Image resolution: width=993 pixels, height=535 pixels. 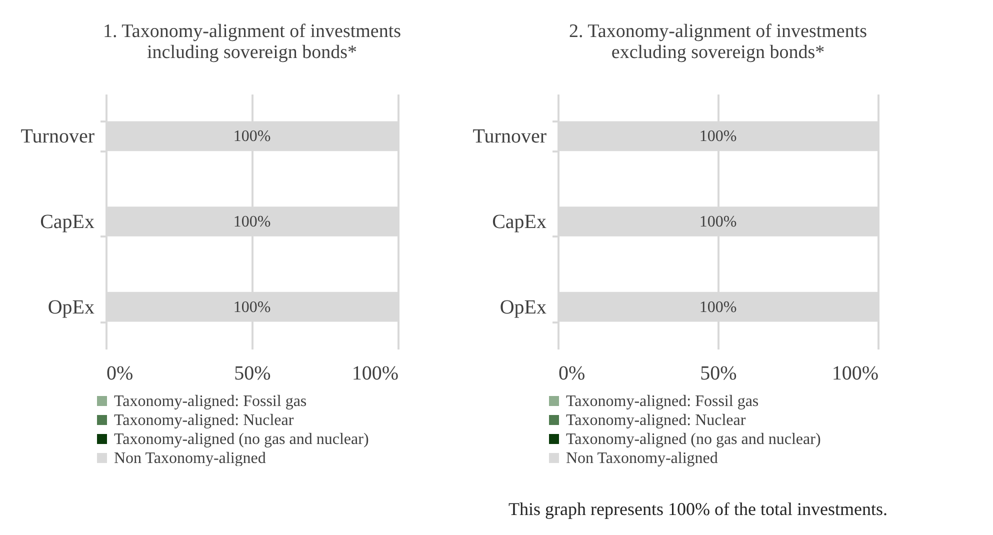 I want to click on text: This graph represents 100% of the total investments., so click(x=698, y=509).